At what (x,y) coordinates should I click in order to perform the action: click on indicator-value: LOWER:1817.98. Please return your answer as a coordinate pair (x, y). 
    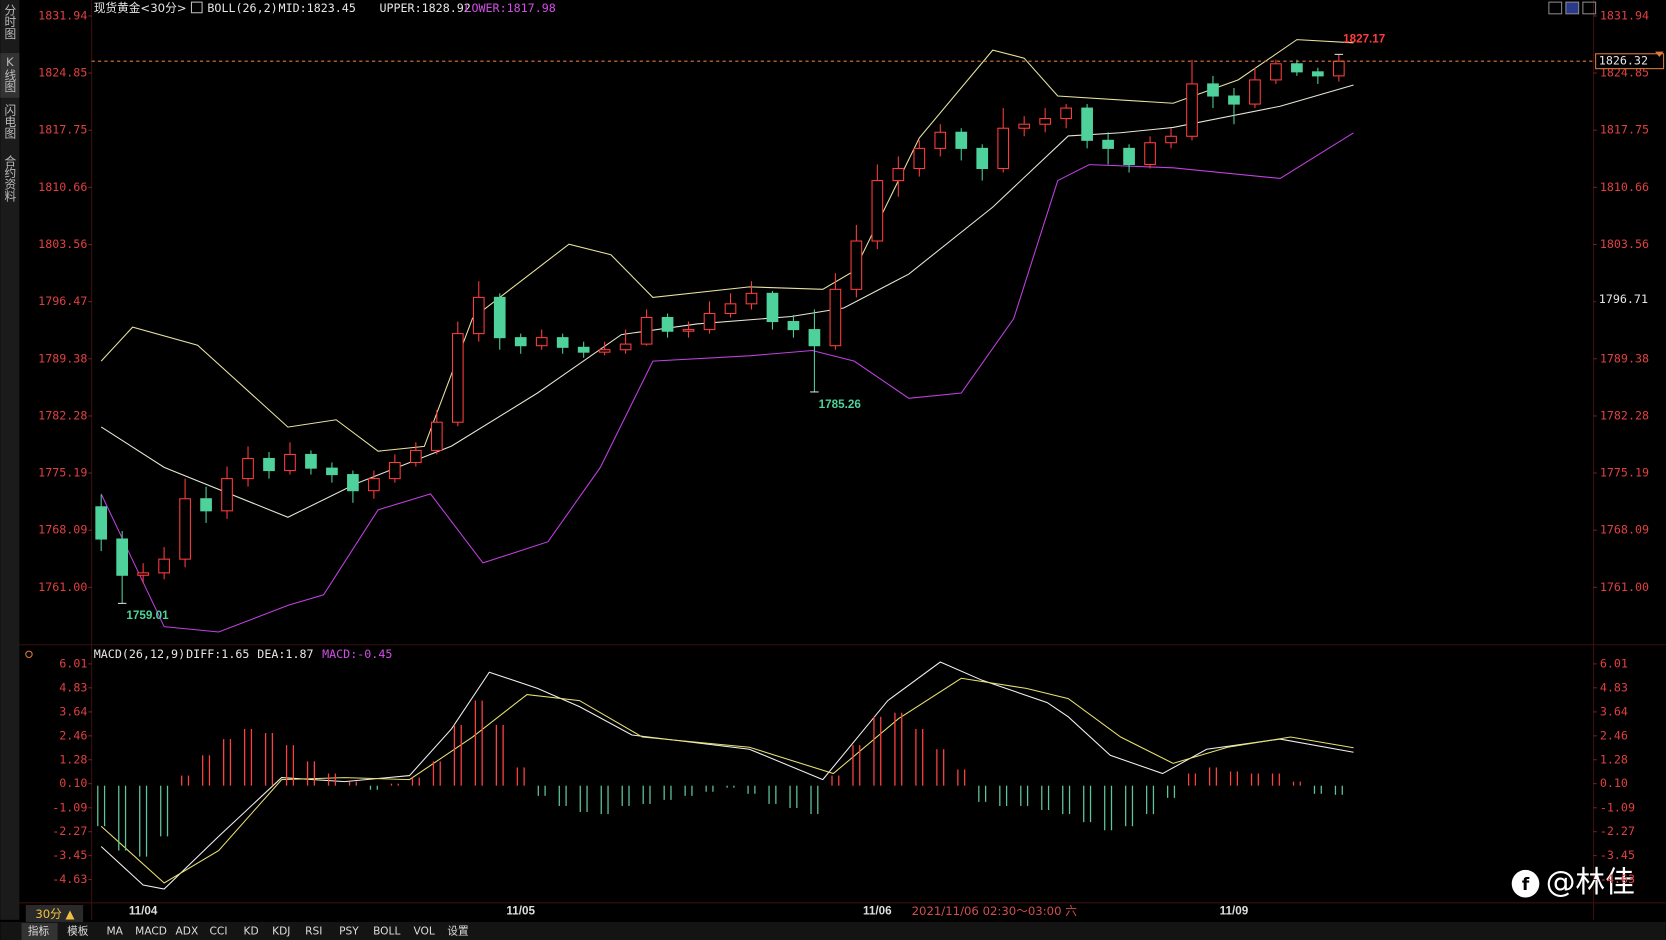
    Looking at the image, I should click on (509, 8).